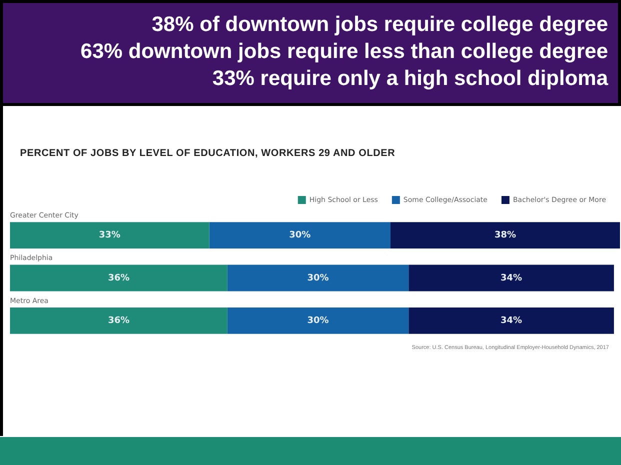 The image size is (621, 465). I want to click on chart-subtitle: PERCENT OF JOBS BY LEVEL OF EDUCATION, WORKERS 29 AND OLDER, so click(208, 153).